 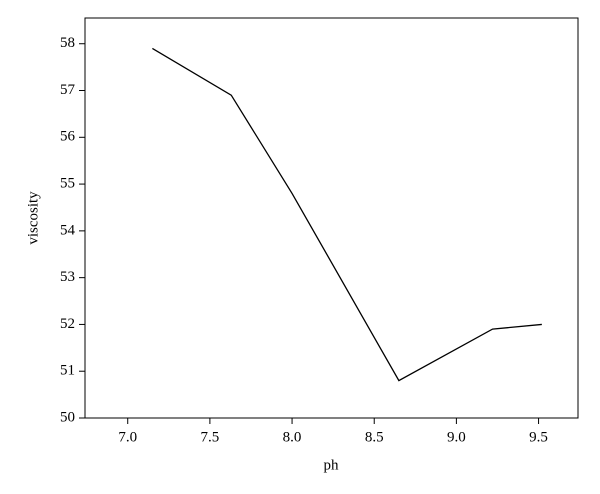 What do you see at coordinates (67, 417) in the screenshot?
I see `y-tick-label: 50` at bounding box center [67, 417].